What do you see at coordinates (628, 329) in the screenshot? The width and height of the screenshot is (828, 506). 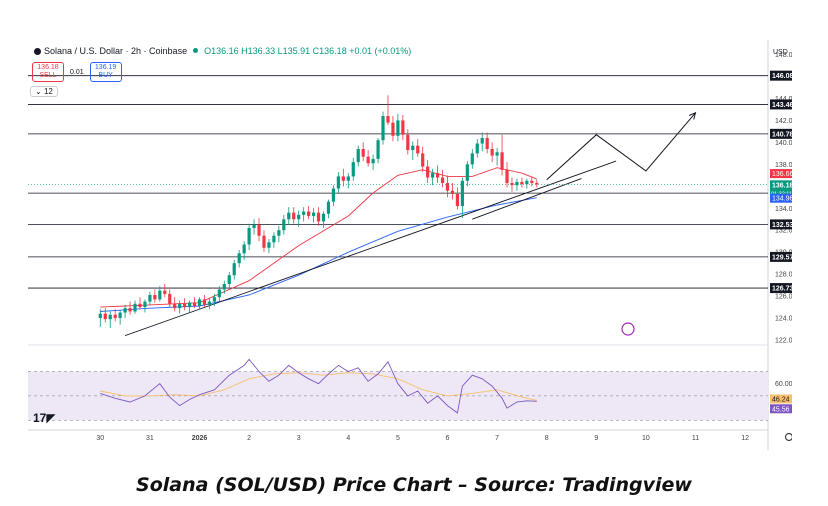 I see `replay-icon` at bounding box center [628, 329].